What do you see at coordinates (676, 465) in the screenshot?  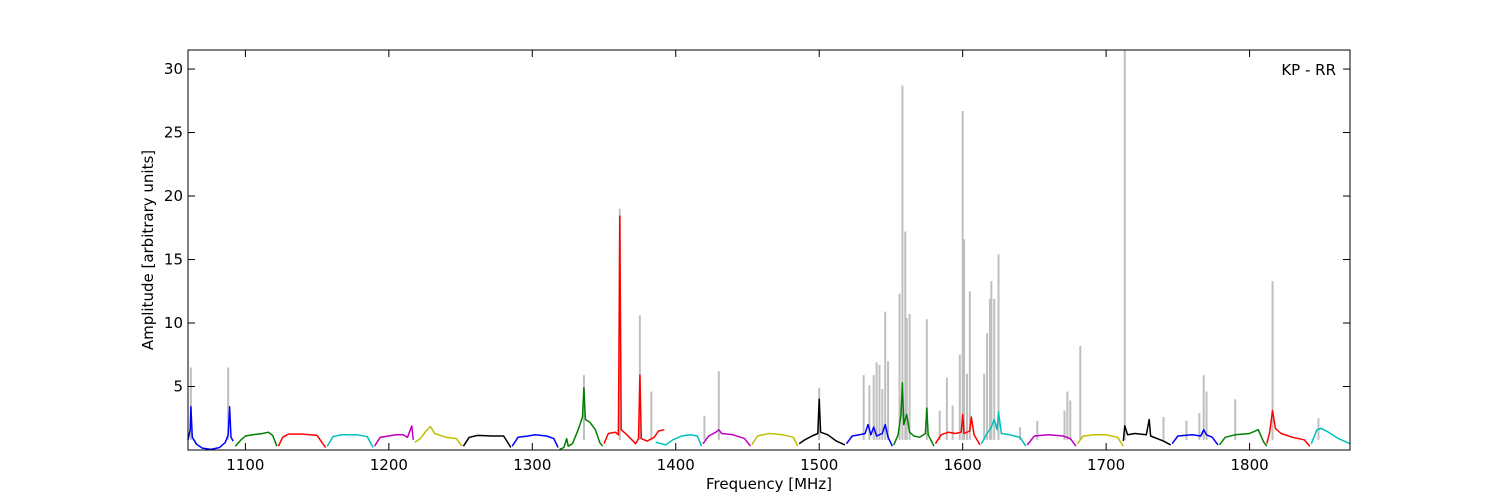 I see `x-tick-label: 1400` at bounding box center [676, 465].